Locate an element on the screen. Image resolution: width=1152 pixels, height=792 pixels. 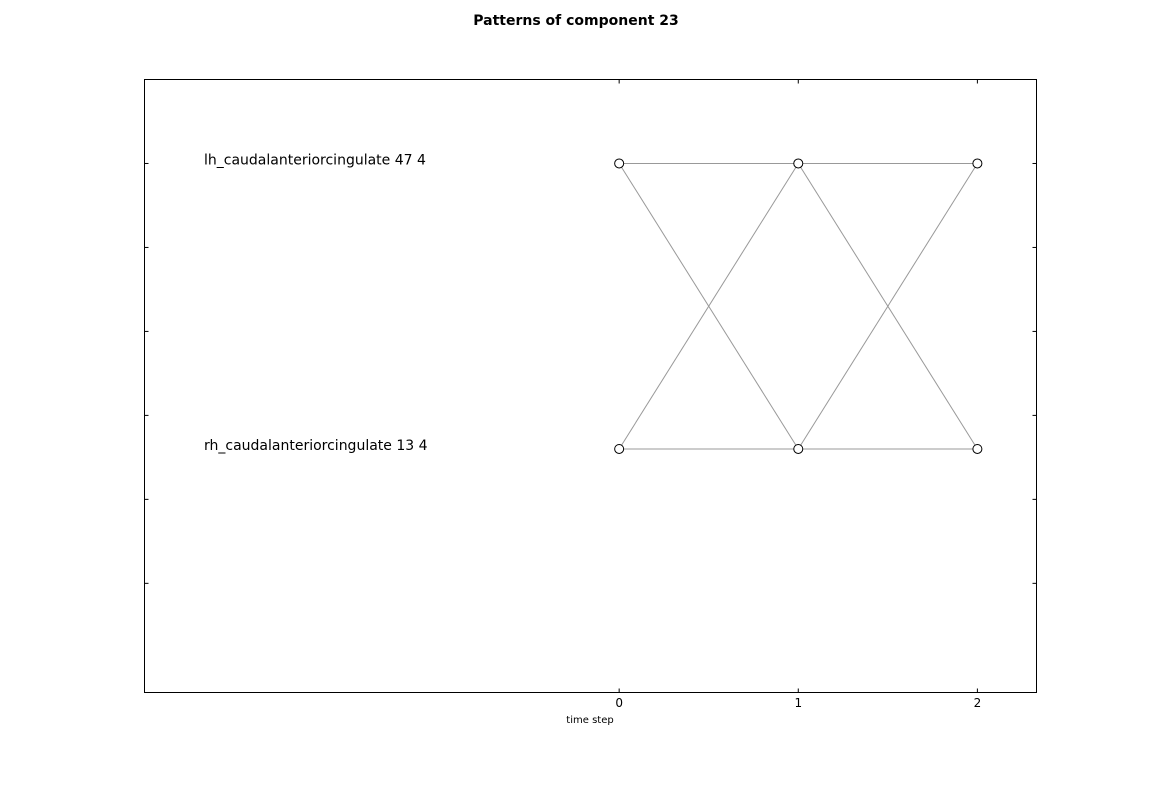
nodes is located at coordinates (798, 306).